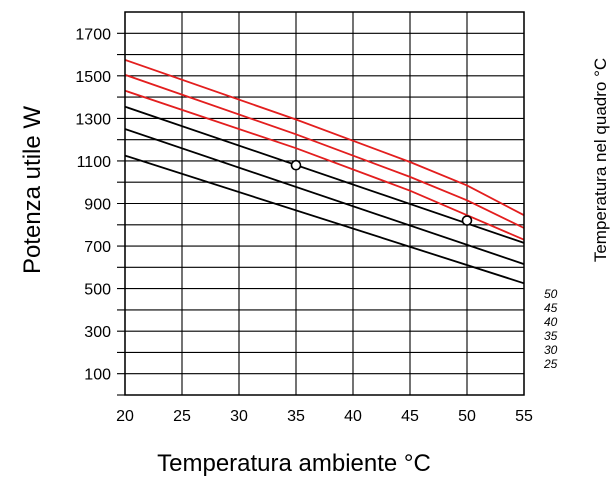 The height and width of the screenshot is (493, 613). I want to click on series-label-25: 25, so click(550, 364).